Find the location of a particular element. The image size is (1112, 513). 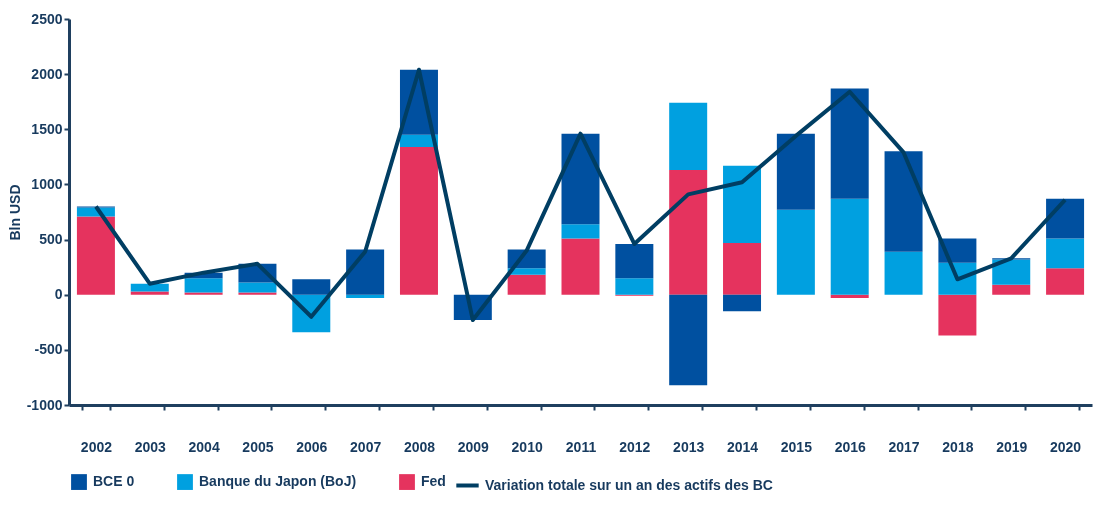

x-tick-label: 2003 is located at coordinates (150, 446).